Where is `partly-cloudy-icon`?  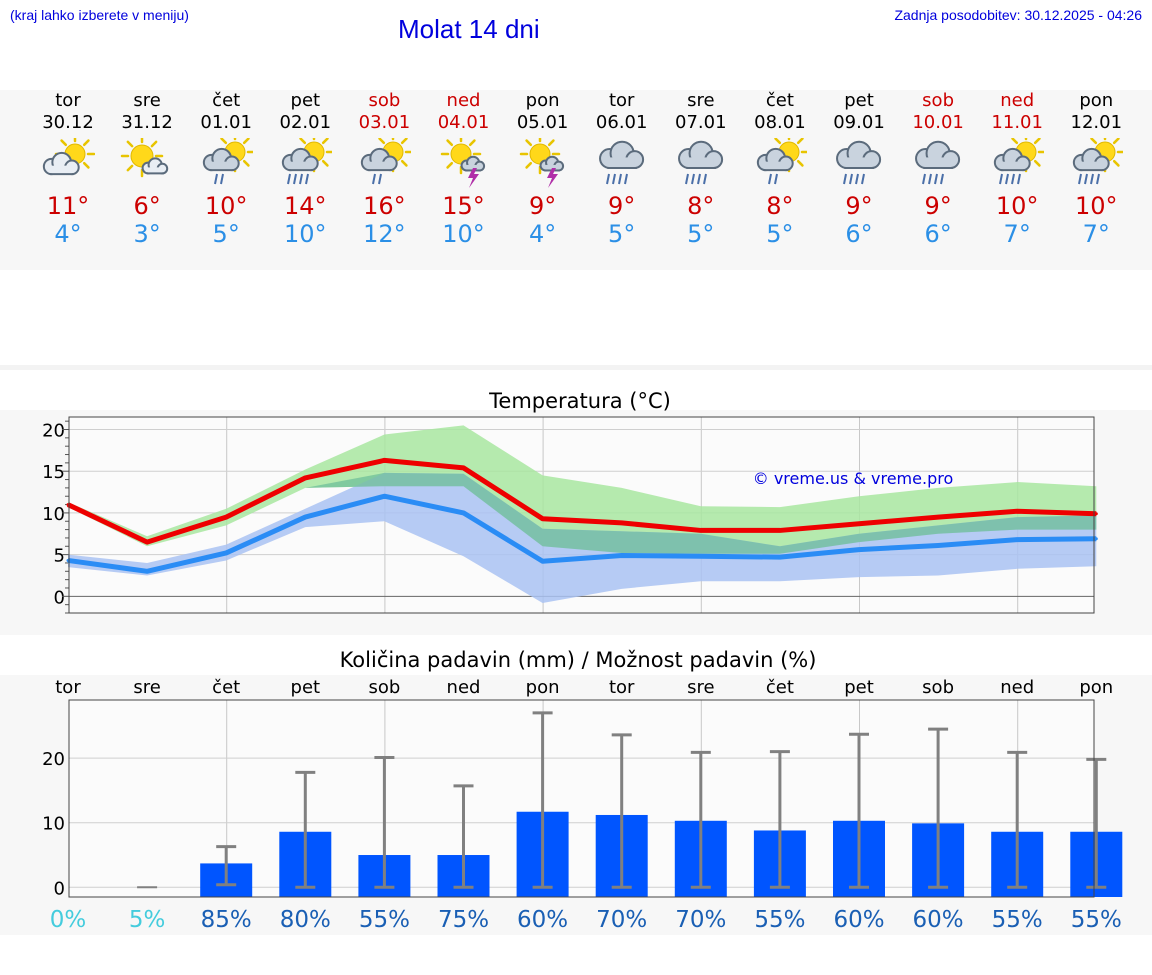
partly-cloudy-icon is located at coordinates (68, 157).